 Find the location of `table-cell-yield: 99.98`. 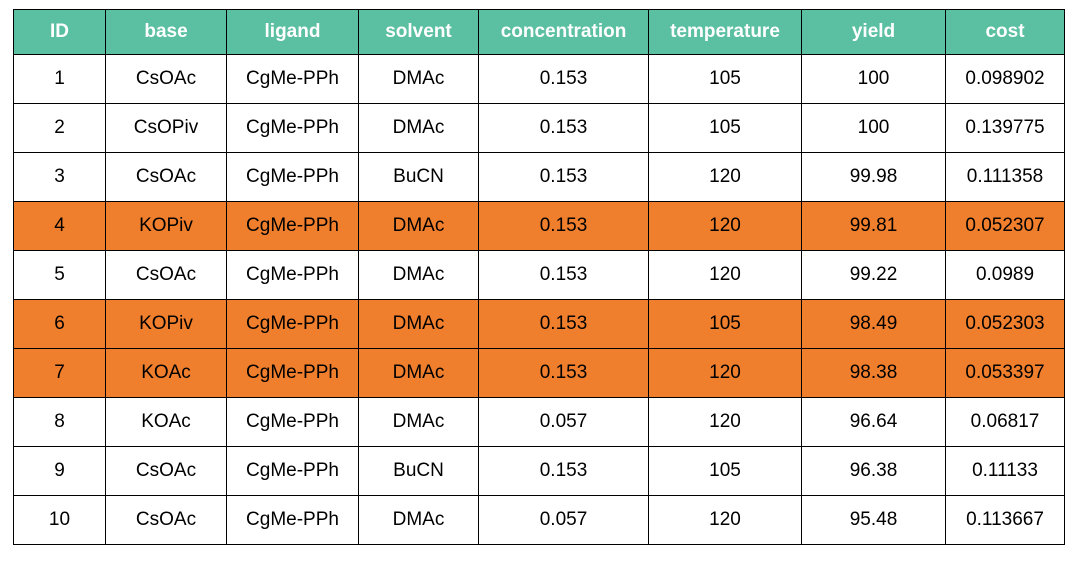

table-cell-yield: 99.98 is located at coordinates (873, 177).